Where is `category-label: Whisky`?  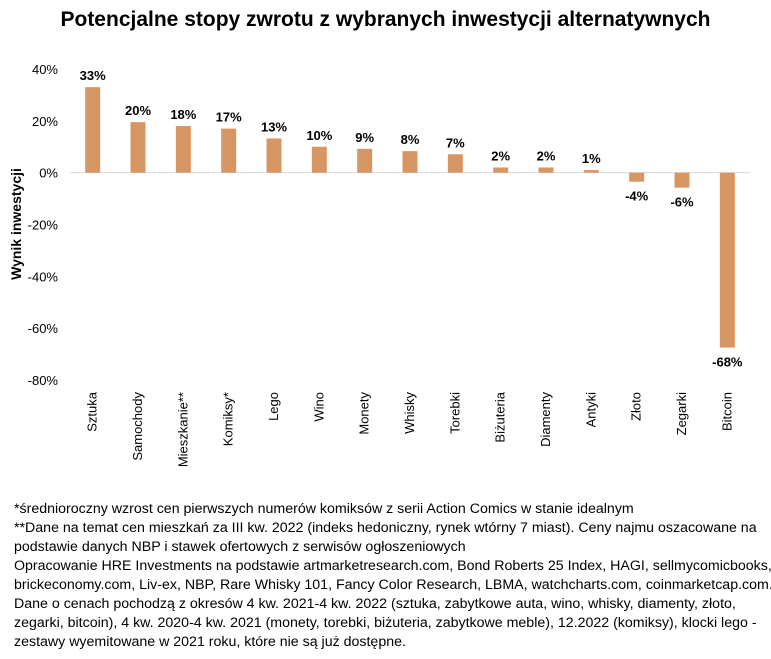
category-label: Whisky is located at coordinates (409, 413).